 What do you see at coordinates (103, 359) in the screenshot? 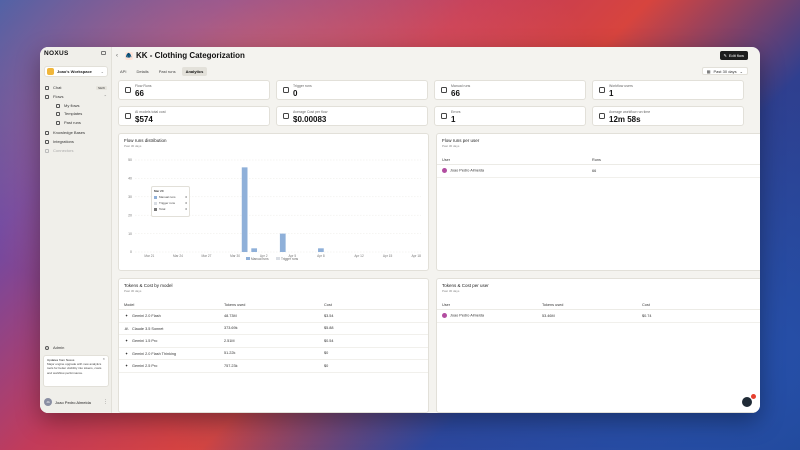
I see `close-icon: ✕` at bounding box center [103, 359].